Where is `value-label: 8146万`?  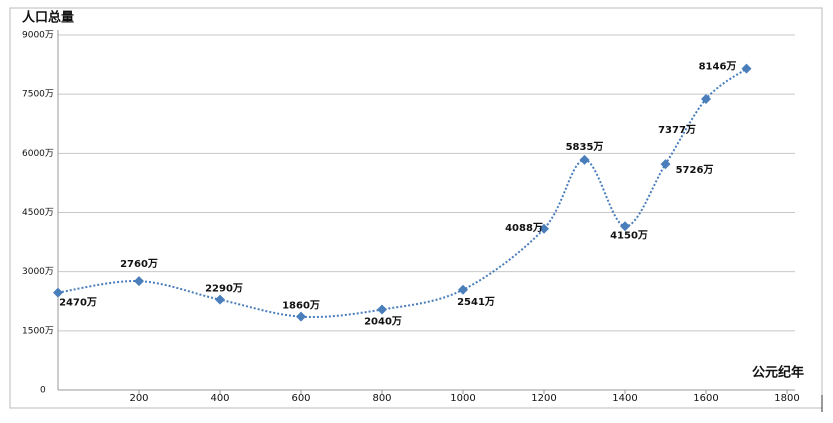 value-label: 8146万 is located at coordinates (718, 67).